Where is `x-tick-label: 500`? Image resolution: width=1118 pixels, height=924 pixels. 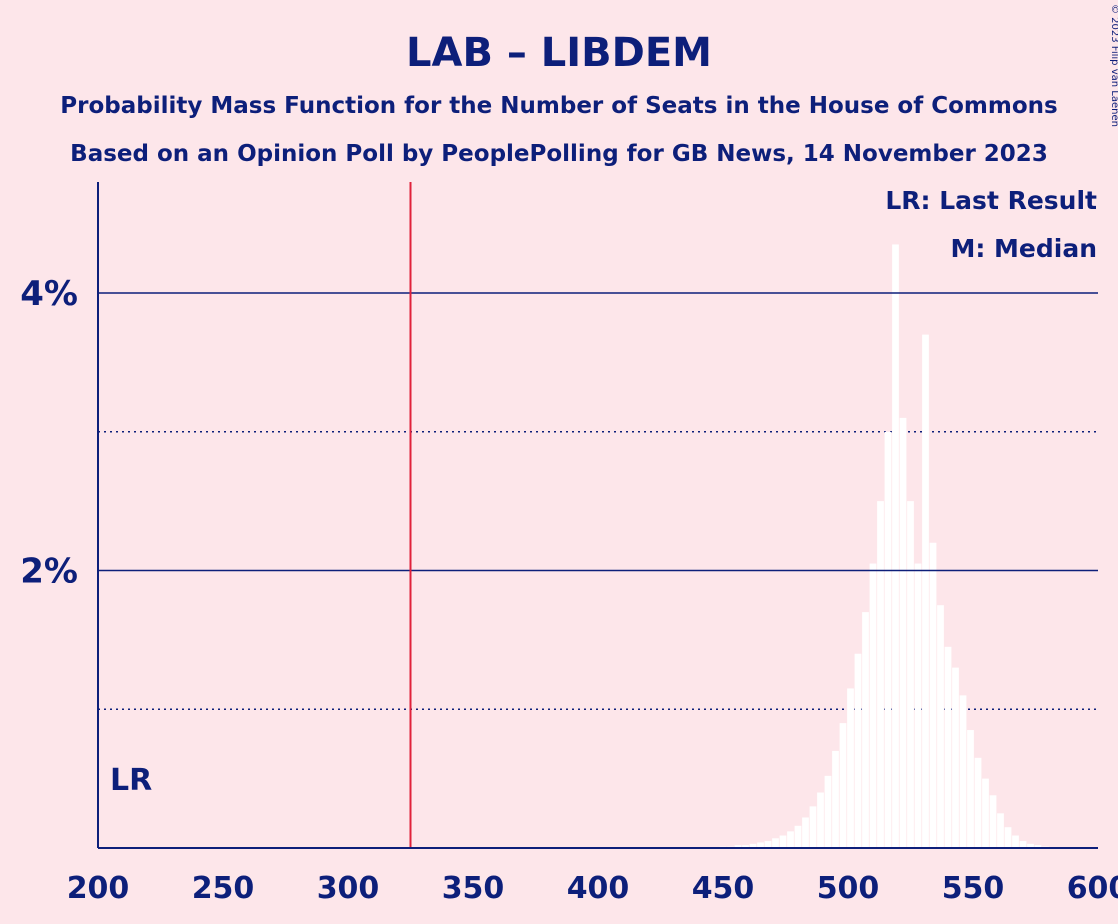 x-tick-label: 500 is located at coordinates (848, 888).